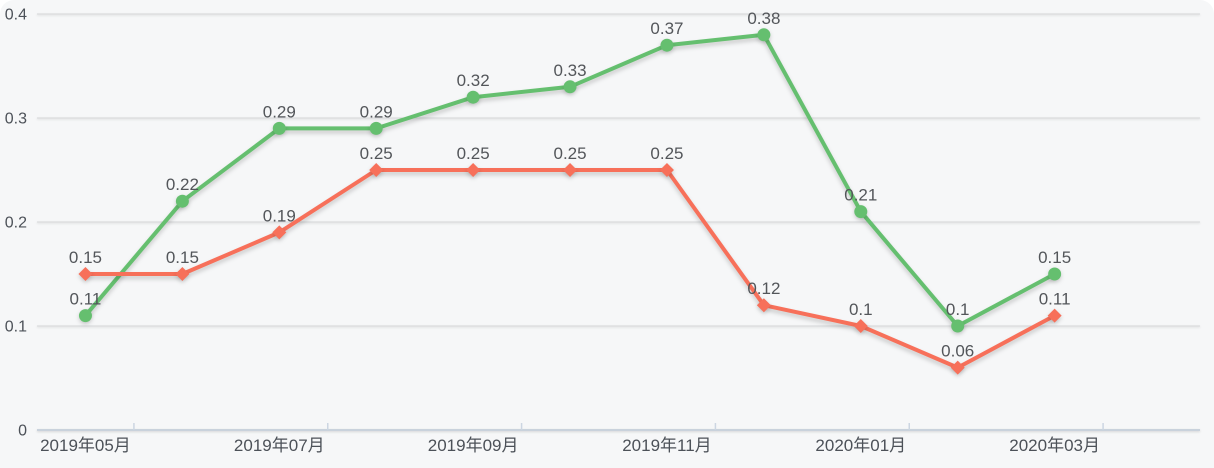 Image resolution: width=1214 pixels, height=468 pixels. What do you see at coordinates (16, 327) in the screenshot?
I see `y-axis-label: 0.1` at bounding box center [16, 327].